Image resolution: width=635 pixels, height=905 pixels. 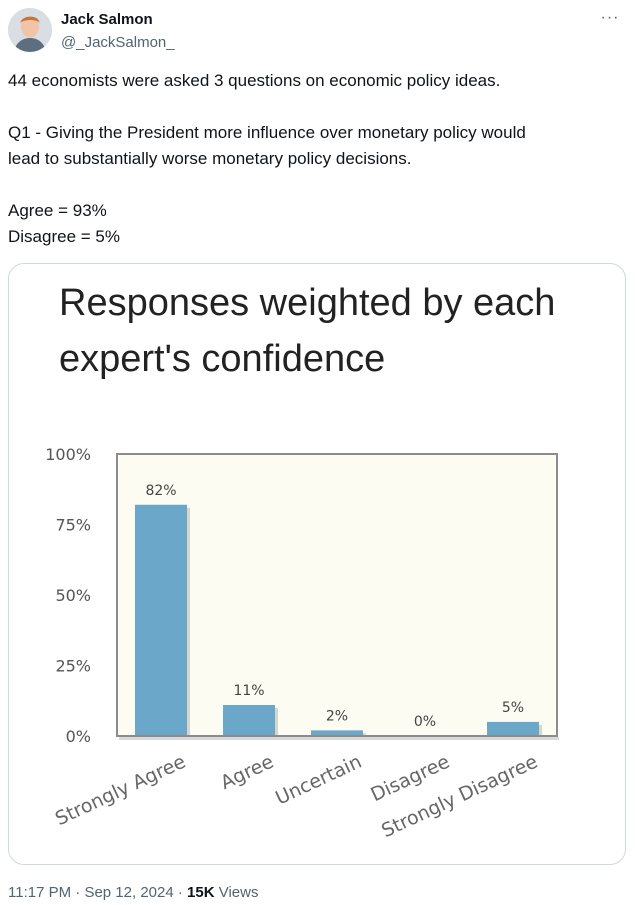 What do you see at coordinates (513, 708) in the screenshot?
I see `data-label: 5%` at bounding box center [513, 708].